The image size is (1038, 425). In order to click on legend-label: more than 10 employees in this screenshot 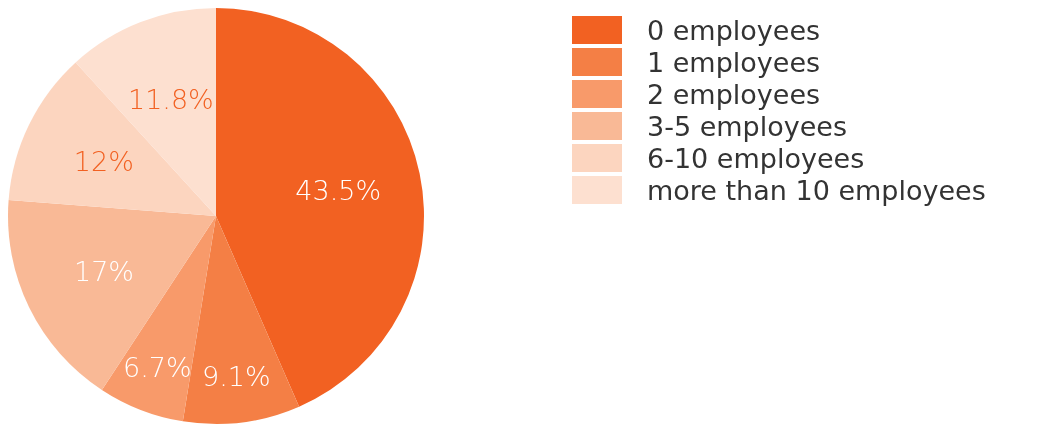, I will do `click(816, 190)`.